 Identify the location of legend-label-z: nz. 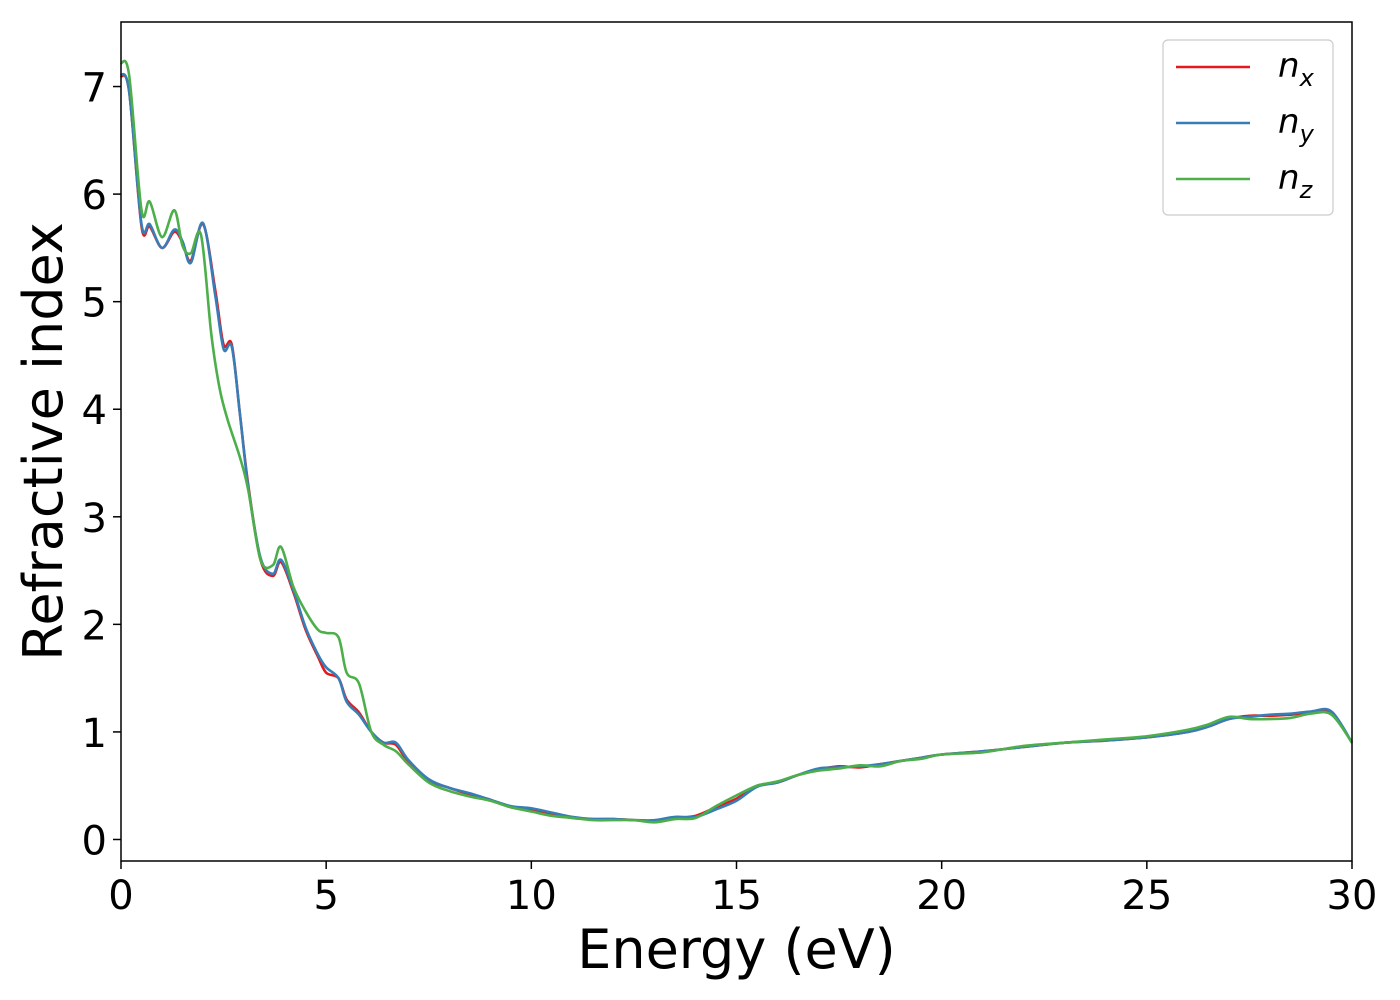
(1296, 181).